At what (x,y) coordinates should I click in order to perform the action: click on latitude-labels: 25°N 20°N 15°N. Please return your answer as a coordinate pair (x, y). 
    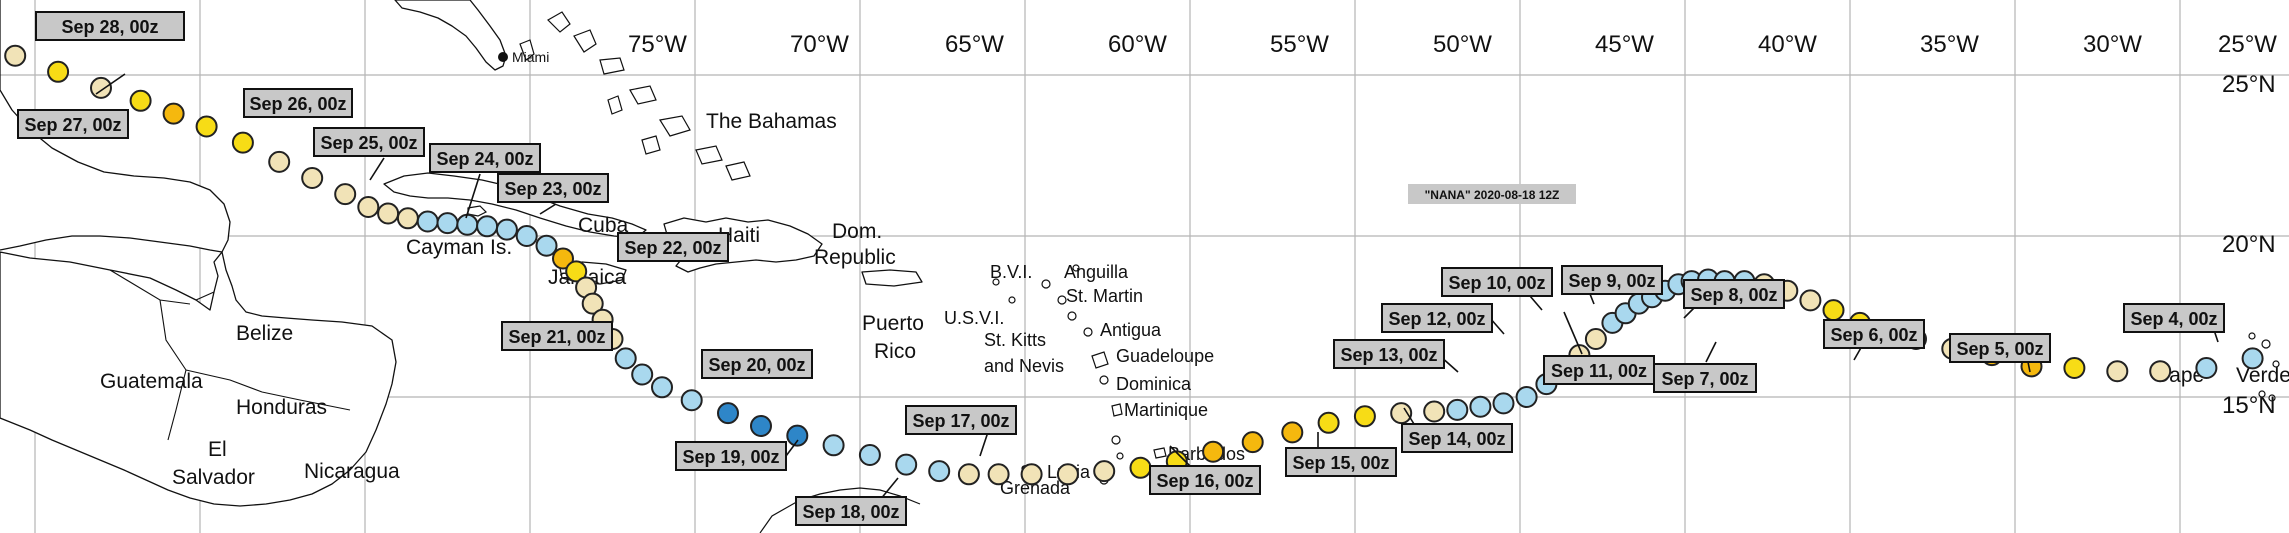
    Looking at the image, I should click on (2249, 245).